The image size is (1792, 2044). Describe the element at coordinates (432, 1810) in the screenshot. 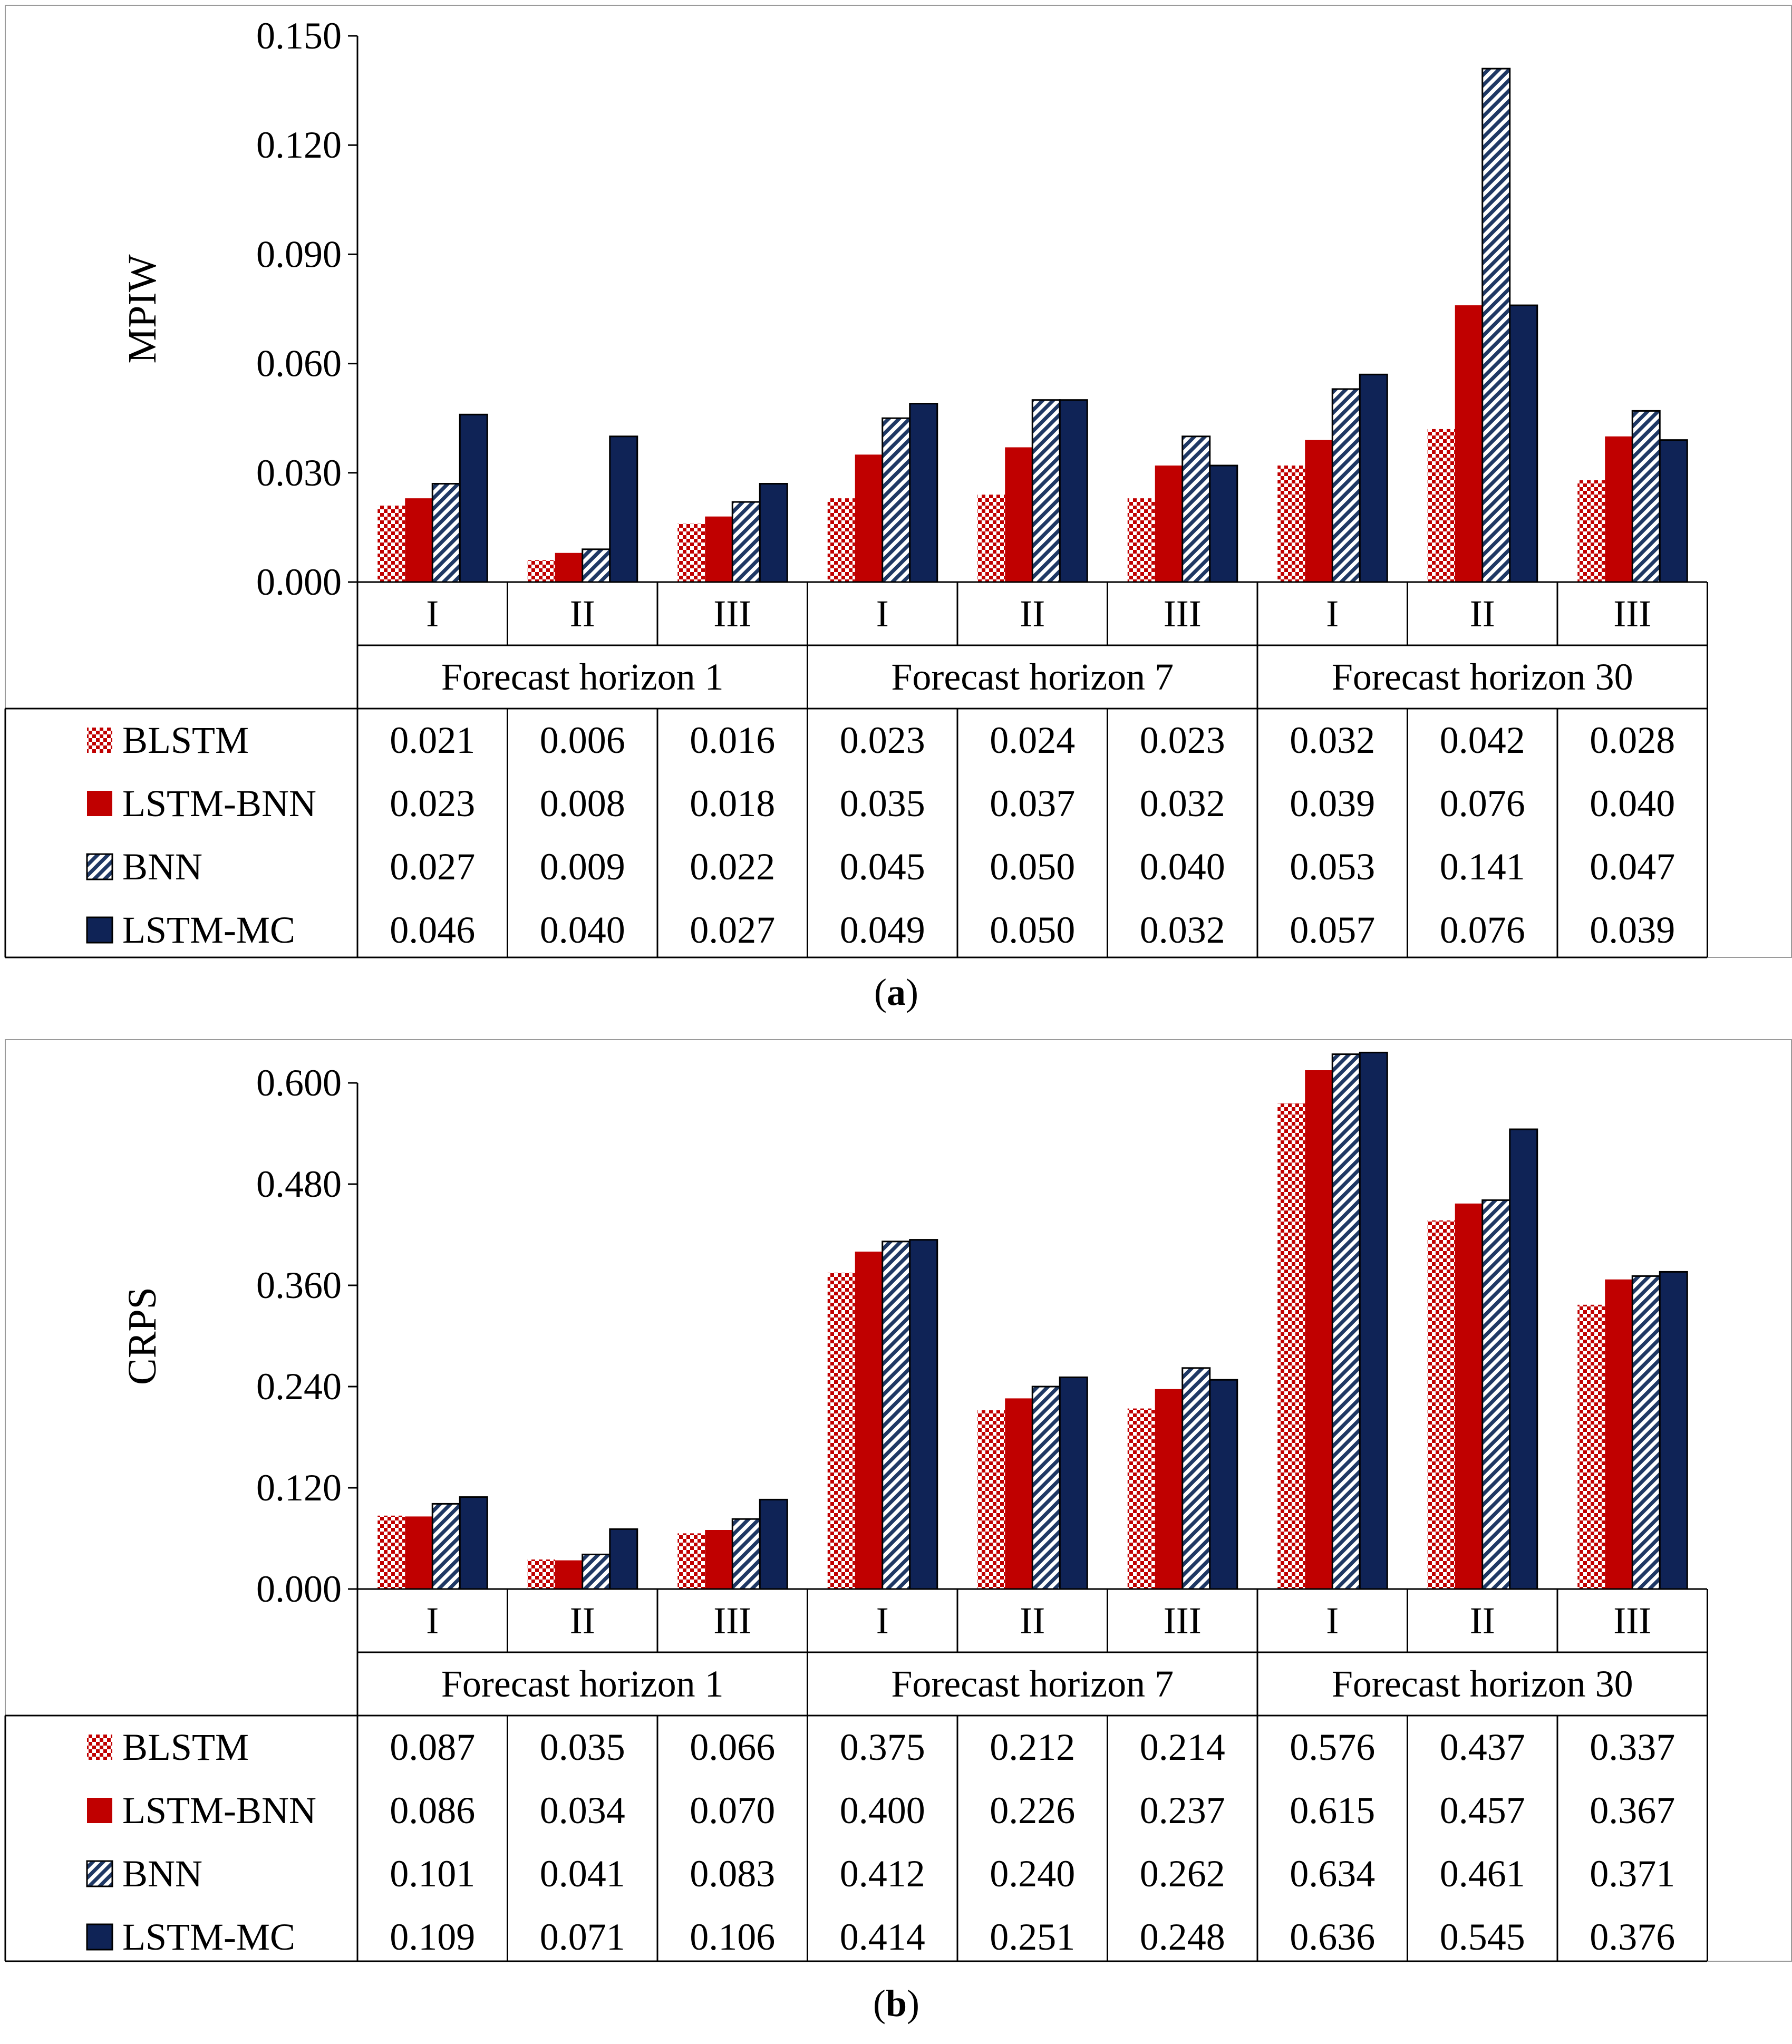

I see `data-label: 0.086` at that location.